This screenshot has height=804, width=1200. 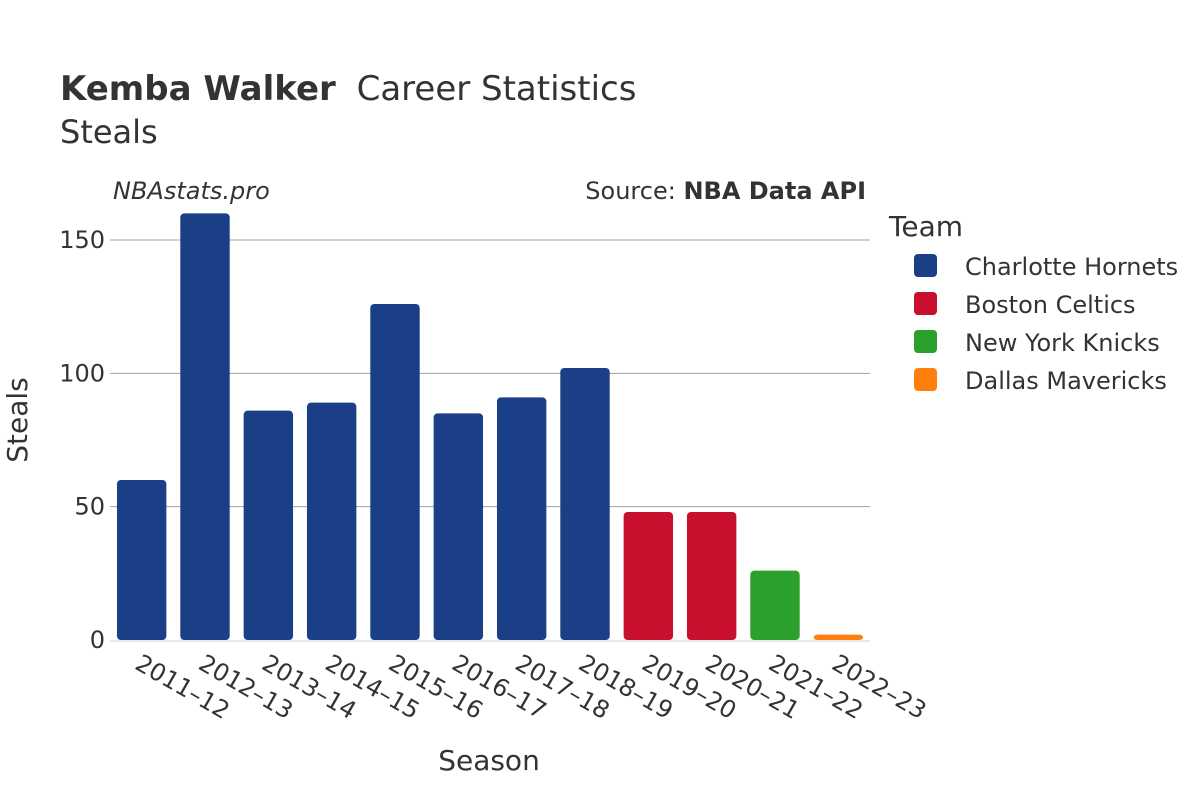 I want to click on y-tick-label: 150, so click(x=82, y=240).